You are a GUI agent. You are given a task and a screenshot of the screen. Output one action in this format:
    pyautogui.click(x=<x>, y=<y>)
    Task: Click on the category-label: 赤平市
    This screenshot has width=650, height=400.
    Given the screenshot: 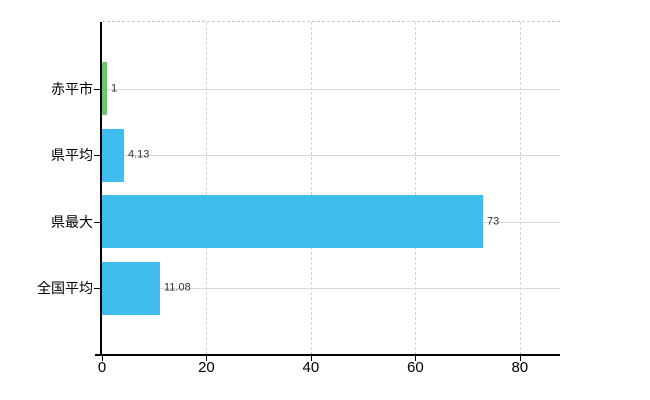 What is the action you would take?
    pyautogui.click(x=72, y=88)
    